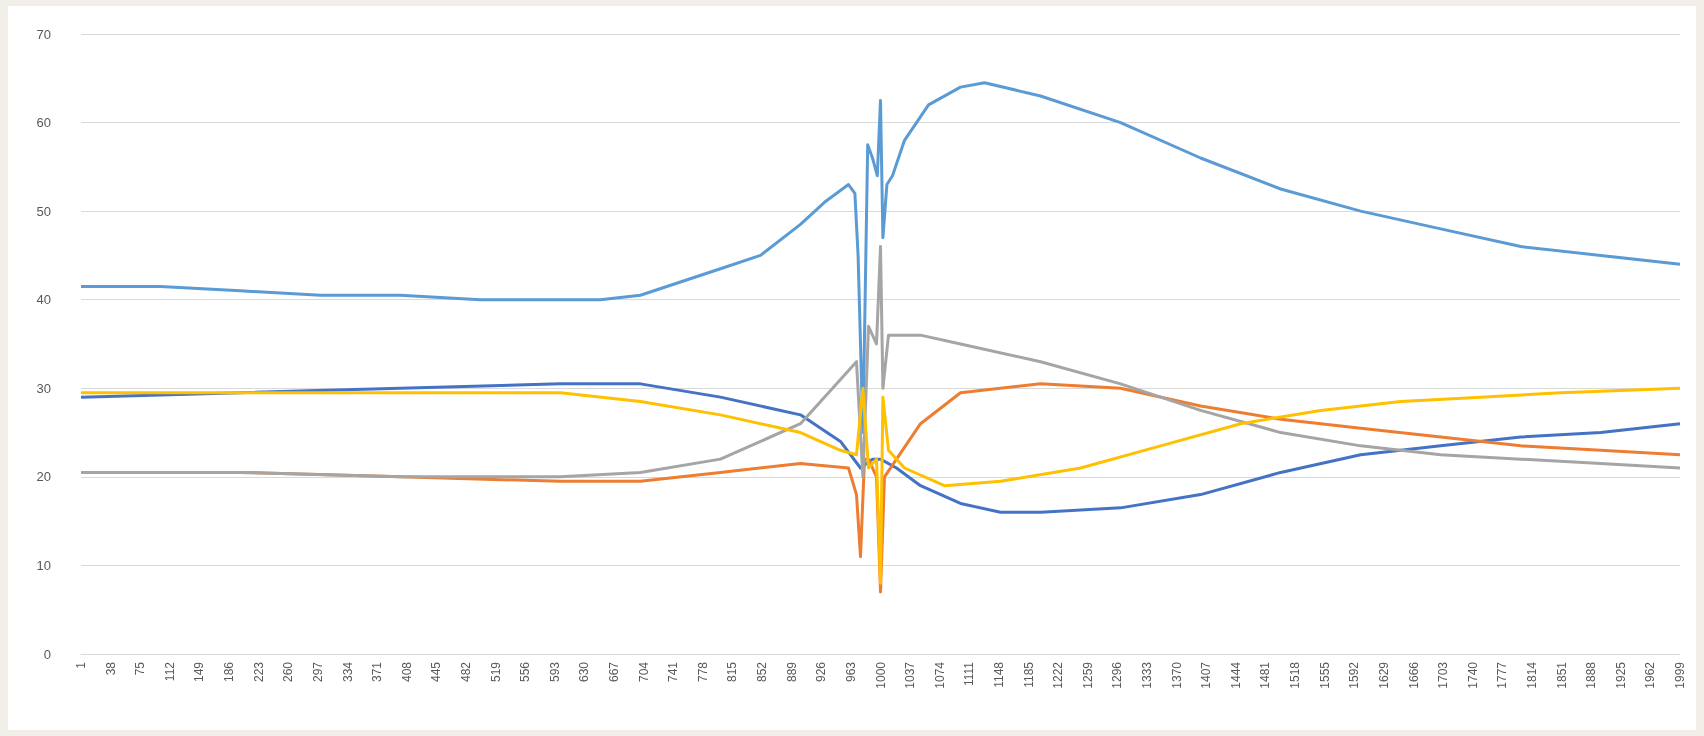 This screenshot has height=736, width=1704. What do you see at coordinates (1620, 675) in the screenshot?
I see `x-tick-label: 1925` at bounding box center [1620, 675].